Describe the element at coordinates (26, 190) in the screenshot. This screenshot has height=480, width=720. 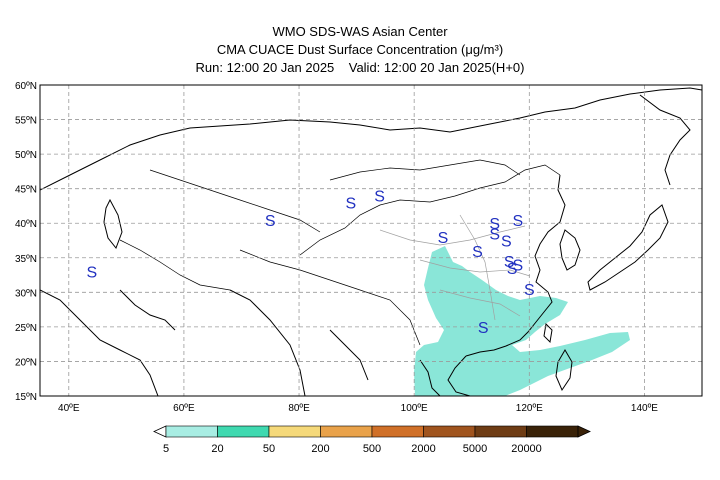
I see `latitude-label: 45ºN` at that location.